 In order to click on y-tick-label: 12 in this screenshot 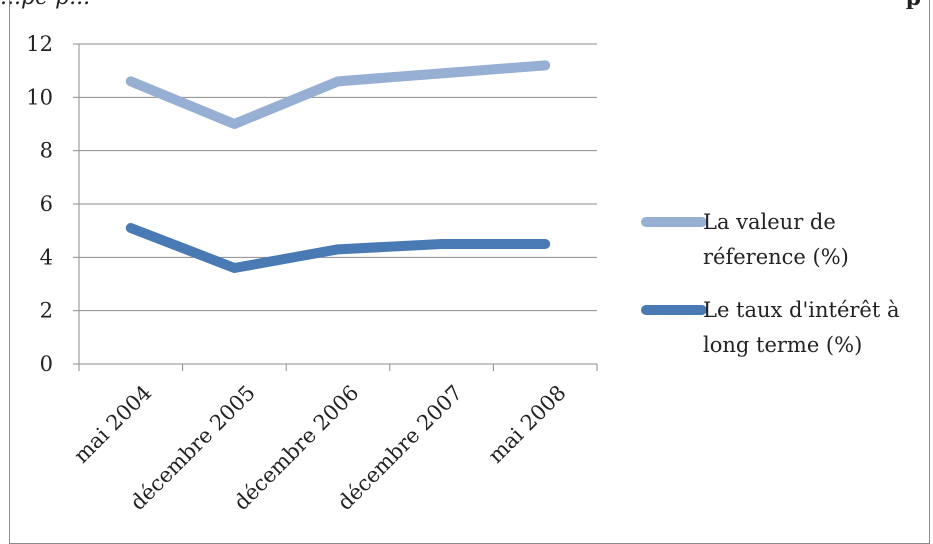, I will do `click(39, 44)`.